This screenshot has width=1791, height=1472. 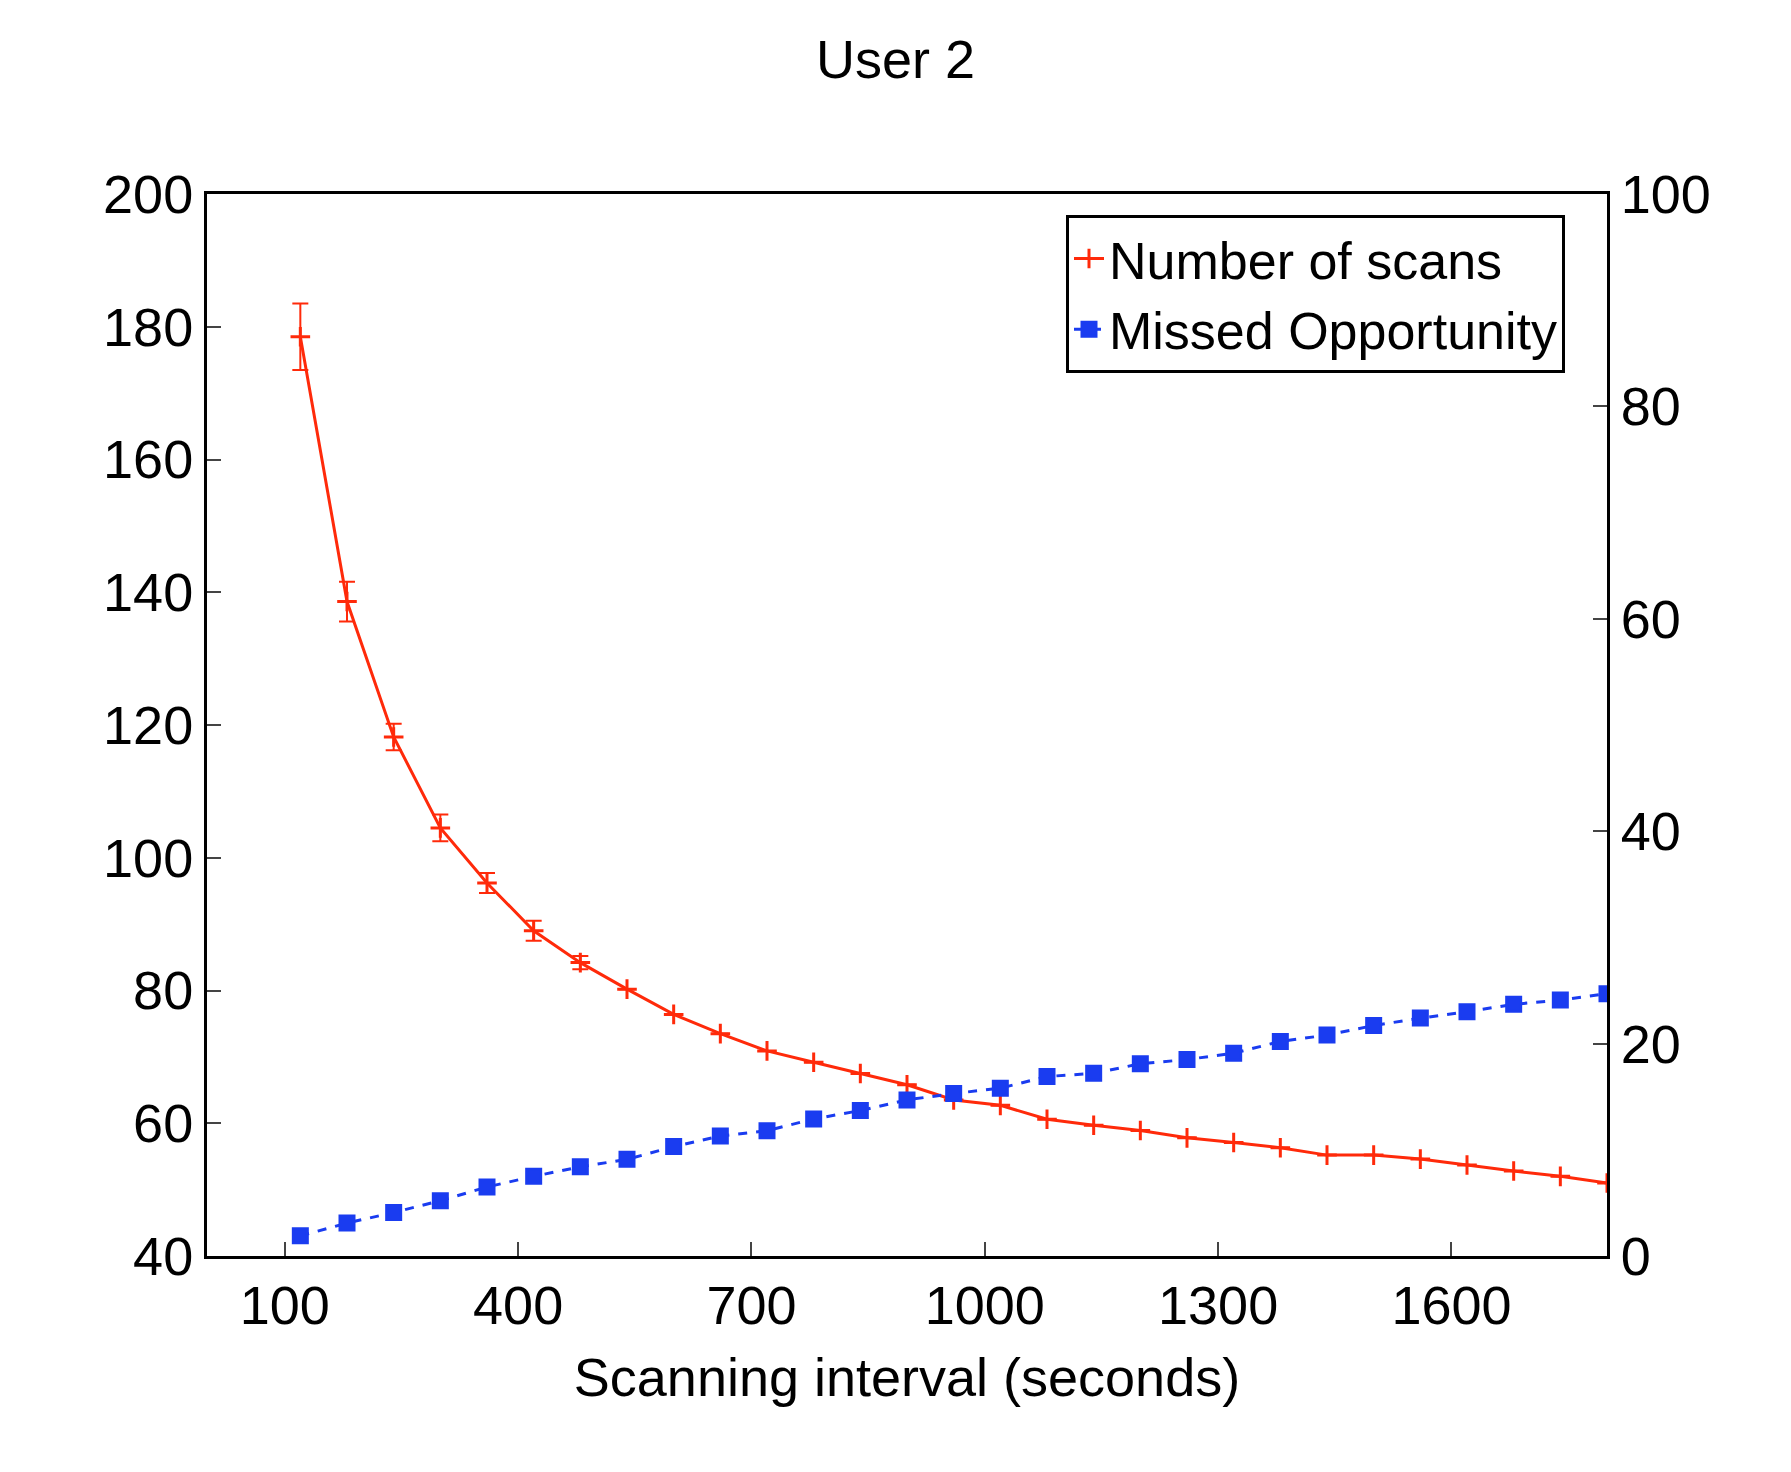 I want to click on y2-tick-label: 60, so click(x=1650, y=618).